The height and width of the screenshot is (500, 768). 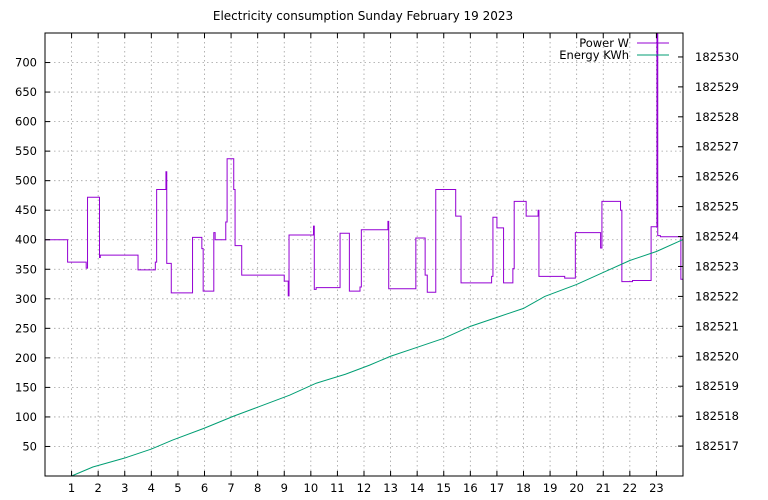 I want to click on y2-tick-label: 182523, so click(x=717, y=266).